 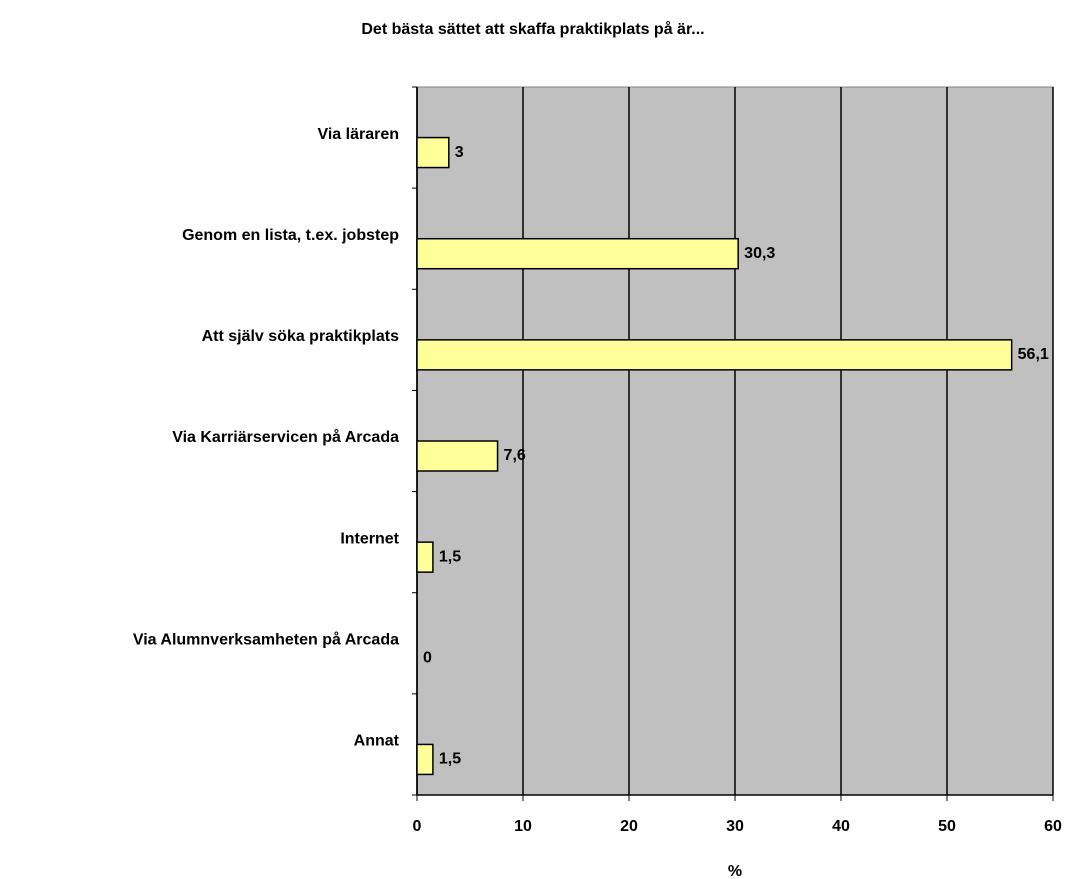 I want to click on data-label: 0, so click(x=427, y=658).